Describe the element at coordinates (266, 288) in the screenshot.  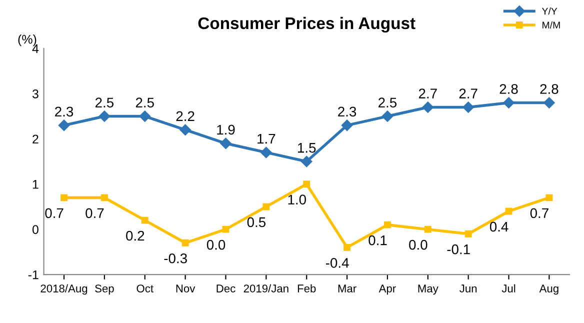
I see `x-tick-label: 2019/Jan` at that location.